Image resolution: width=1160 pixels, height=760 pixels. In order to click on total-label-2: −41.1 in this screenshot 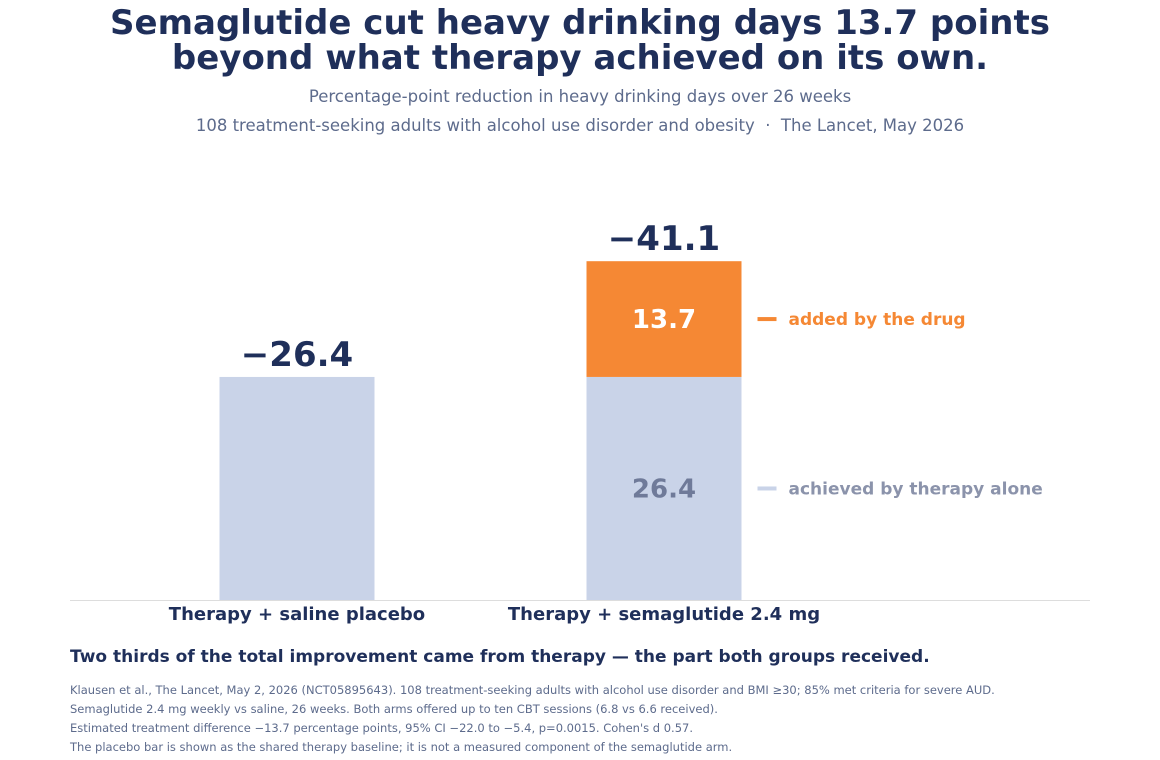, I will do `click(664, 239)`.